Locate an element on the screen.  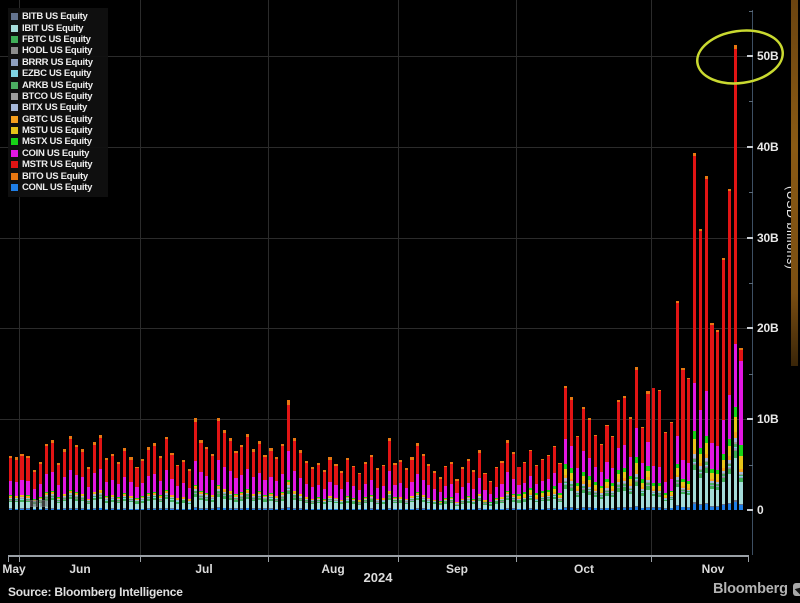
segment-mstx is located at coordinates (230, 491).